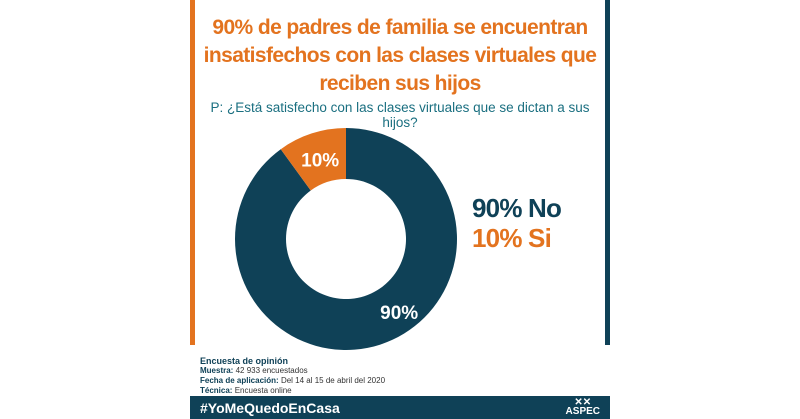 Image resolution: width=800 pixels, height=419 pixels. Describe the element at coordinates (583, 402) in the screenshot. I see `logo-mark-icon: ✕✕` at that location.